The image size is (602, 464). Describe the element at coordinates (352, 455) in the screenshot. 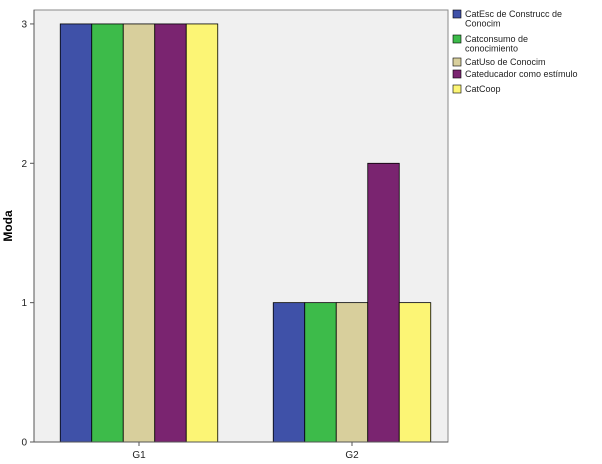

I see `x-tick-label-g2: G2` at that location.